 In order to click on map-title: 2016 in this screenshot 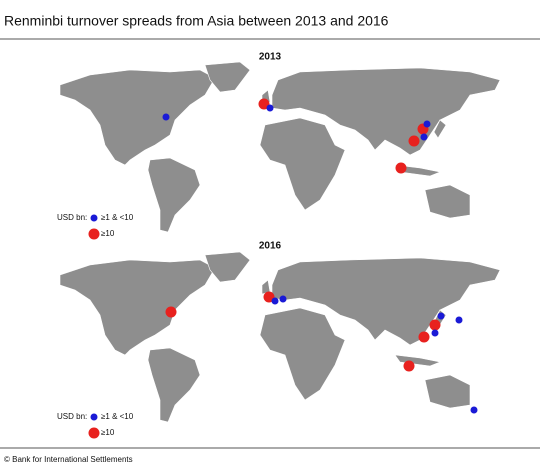, I will do `click(270, 246)`.